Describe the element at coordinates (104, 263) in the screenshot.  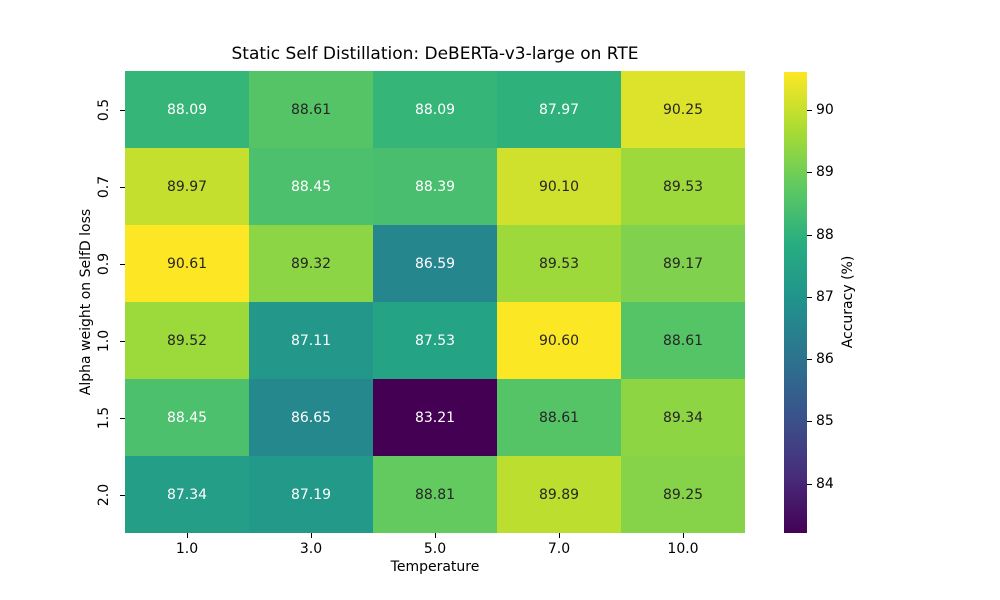
I see `y-tick-label: 0.9` at that location.